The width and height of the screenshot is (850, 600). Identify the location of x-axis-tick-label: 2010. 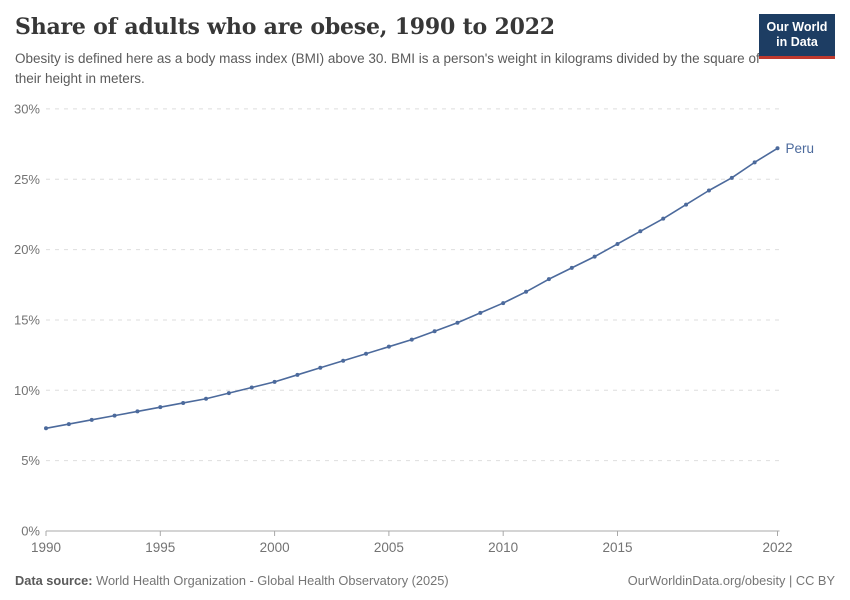
(503, 547).